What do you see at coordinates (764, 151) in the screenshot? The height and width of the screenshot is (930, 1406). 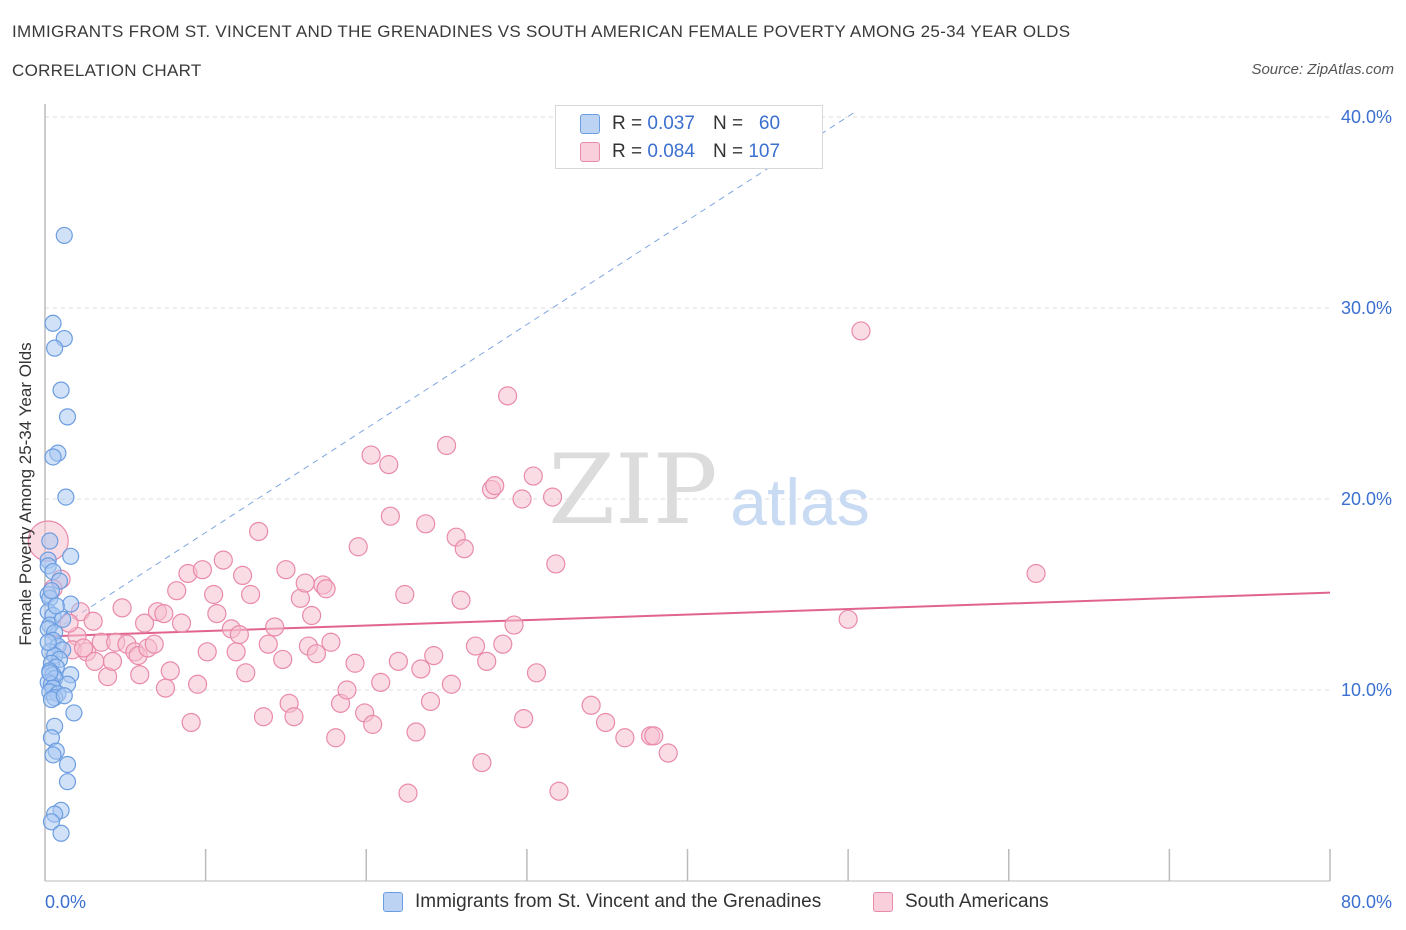 I see `legend-n-value: 107` at bounding box center [764, 151].